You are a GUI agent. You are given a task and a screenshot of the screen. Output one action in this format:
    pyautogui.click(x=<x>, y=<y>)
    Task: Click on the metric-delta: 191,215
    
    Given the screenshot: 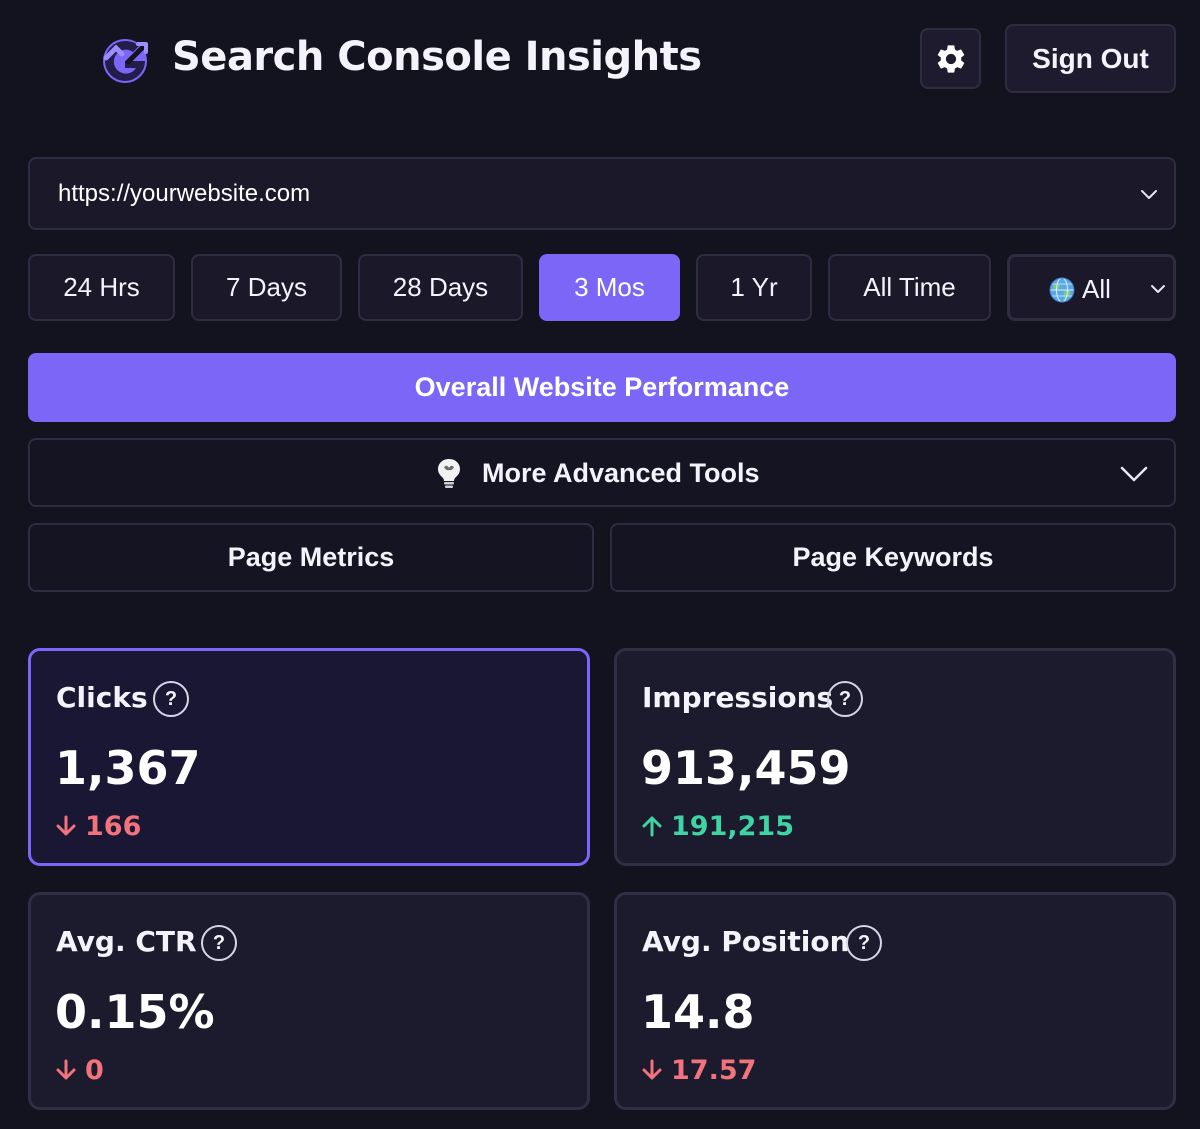 What is the action you would take?
    pyautogui.click(x=717, y=826)
    